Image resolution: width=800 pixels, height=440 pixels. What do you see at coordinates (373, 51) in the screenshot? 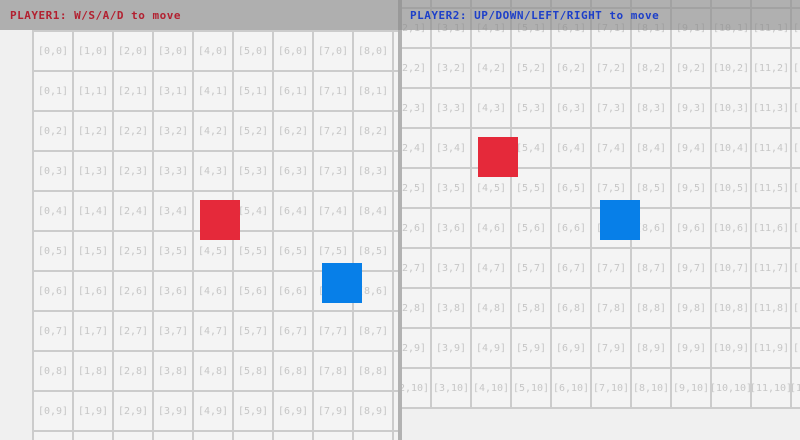
I see `grid-cell: [8,0]` at bounding box center [373, 51].